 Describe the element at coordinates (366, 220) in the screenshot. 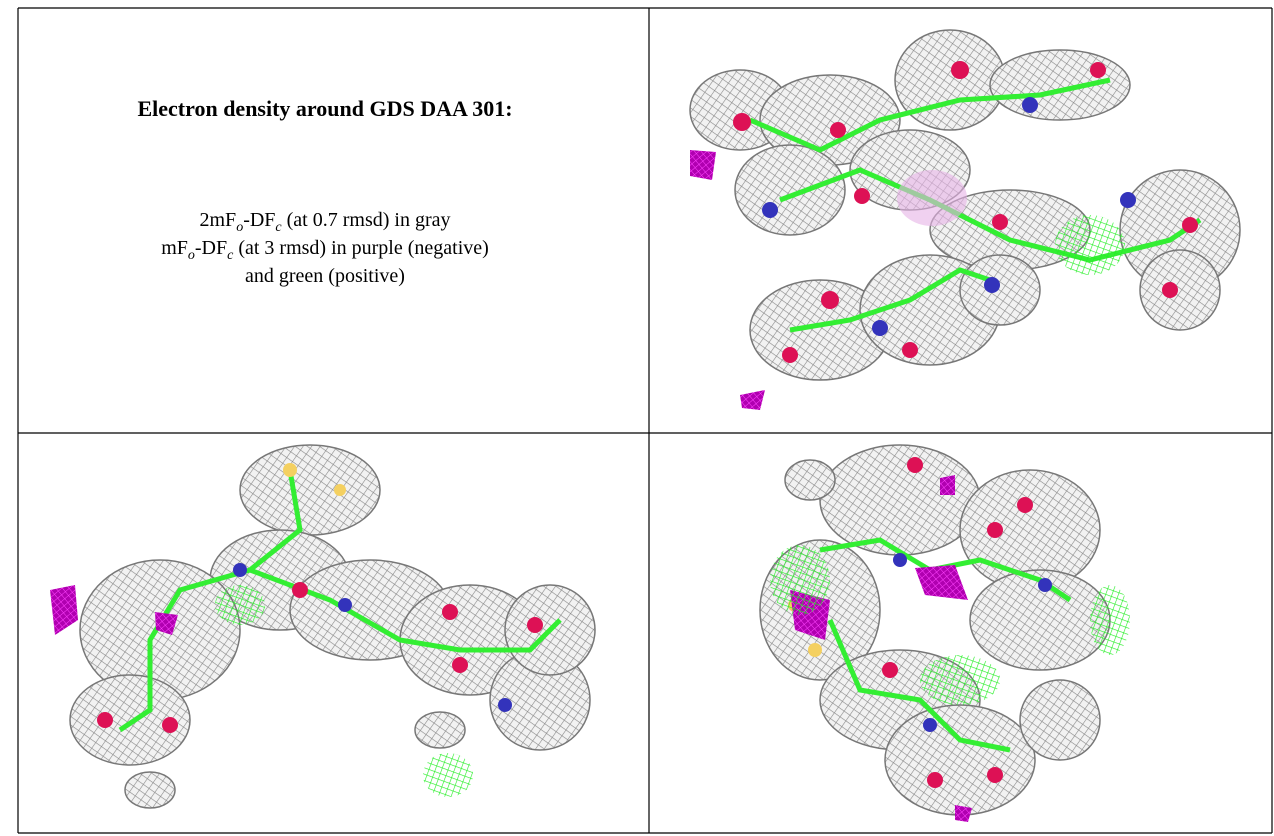

I see `caption-text: (at 0.7 rmsd) in gray` at that location.